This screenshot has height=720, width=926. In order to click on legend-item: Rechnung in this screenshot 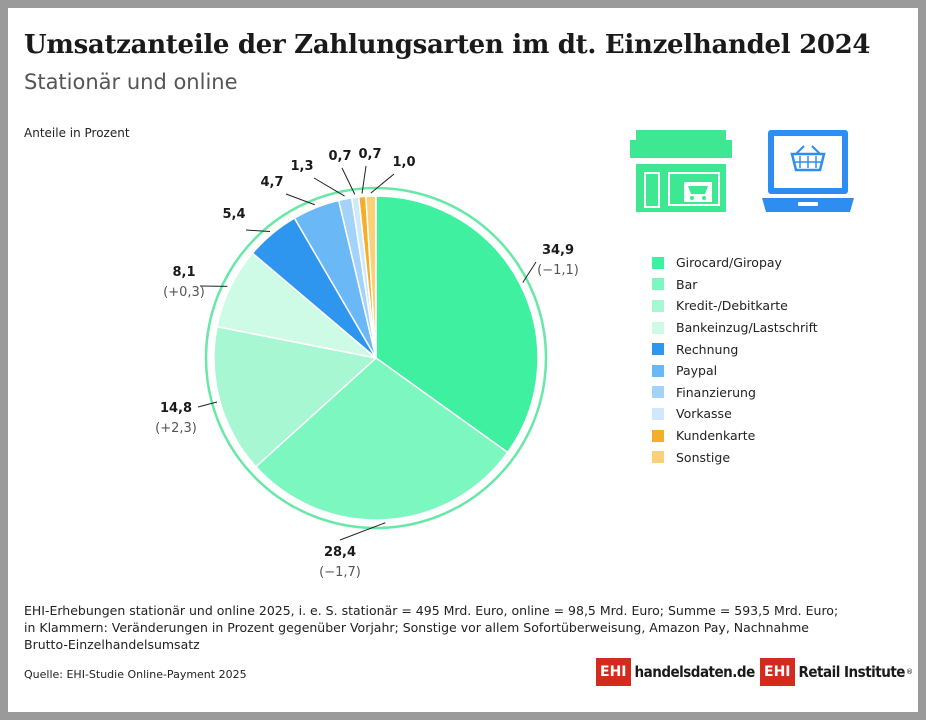, I will do `click(735, 349)`.